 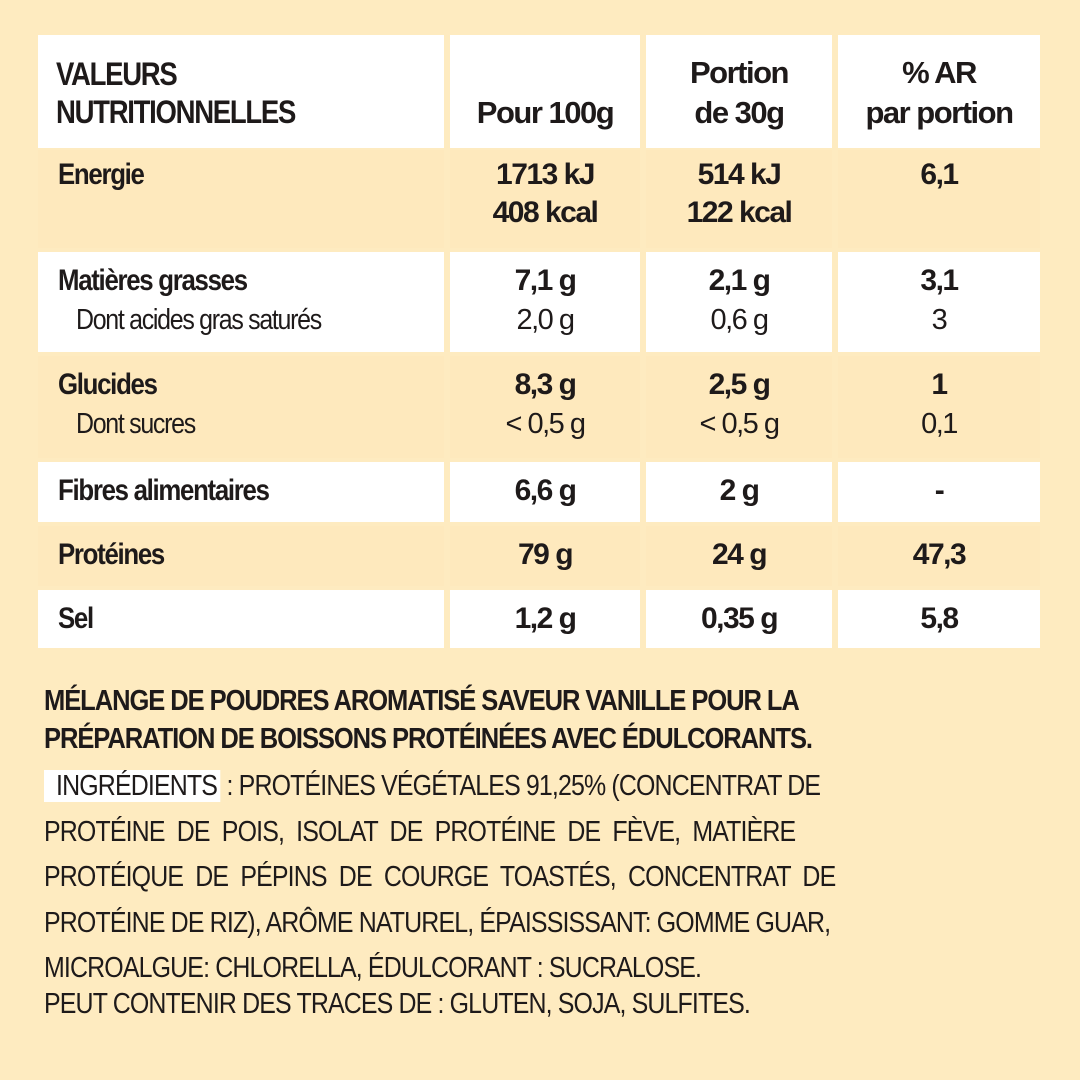 What do you see at coordinates (939, 72) in the screenshot?
I see `header-ar-line1: % AR` at bounding box center [939, 72].